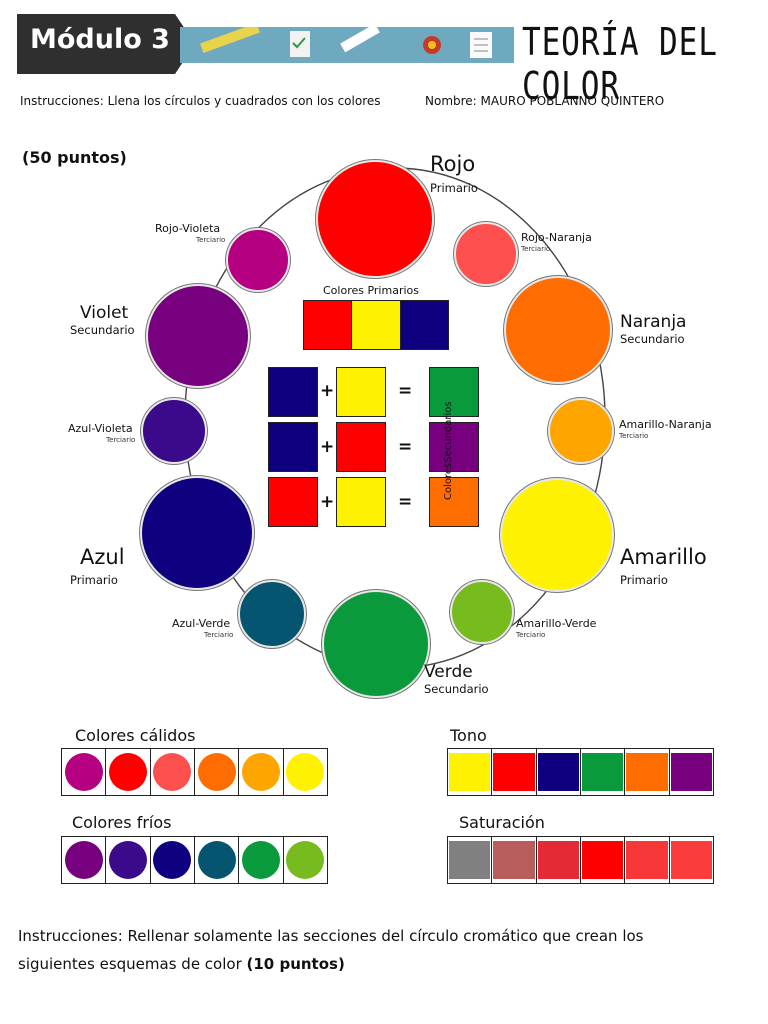 The width and height of the screenshot is (768, 1024). I want to click on kind-azul: Primario, so click(94, 580).